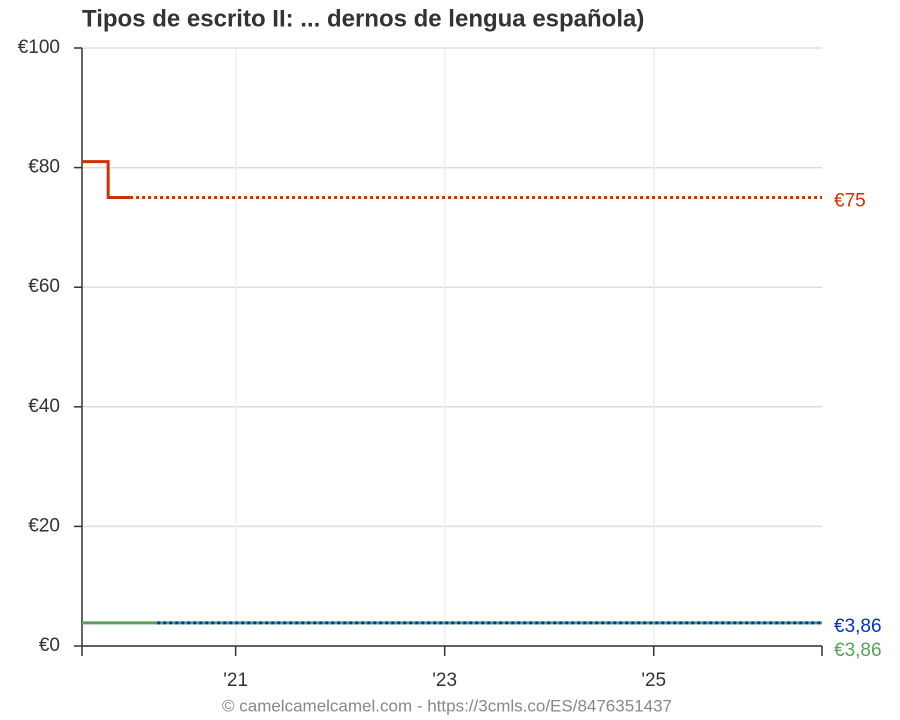  What do you see at coordinates (850, 201) in the screenshot?
I see `end-label: €75` at bounding box center [850, 201].